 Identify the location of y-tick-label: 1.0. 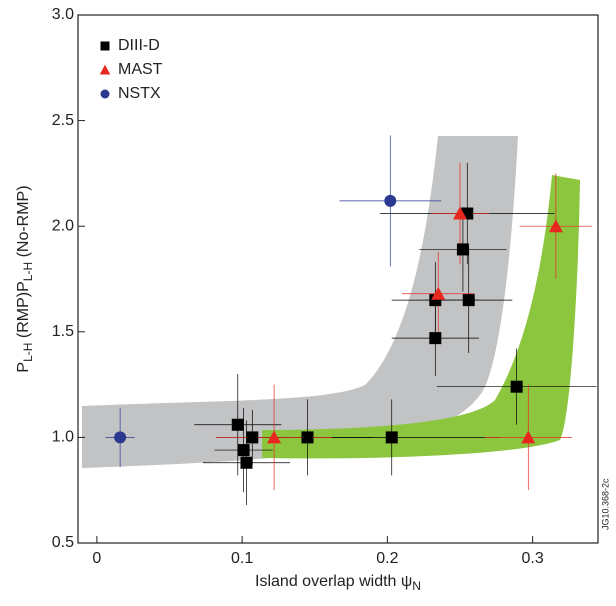
(63, 437).